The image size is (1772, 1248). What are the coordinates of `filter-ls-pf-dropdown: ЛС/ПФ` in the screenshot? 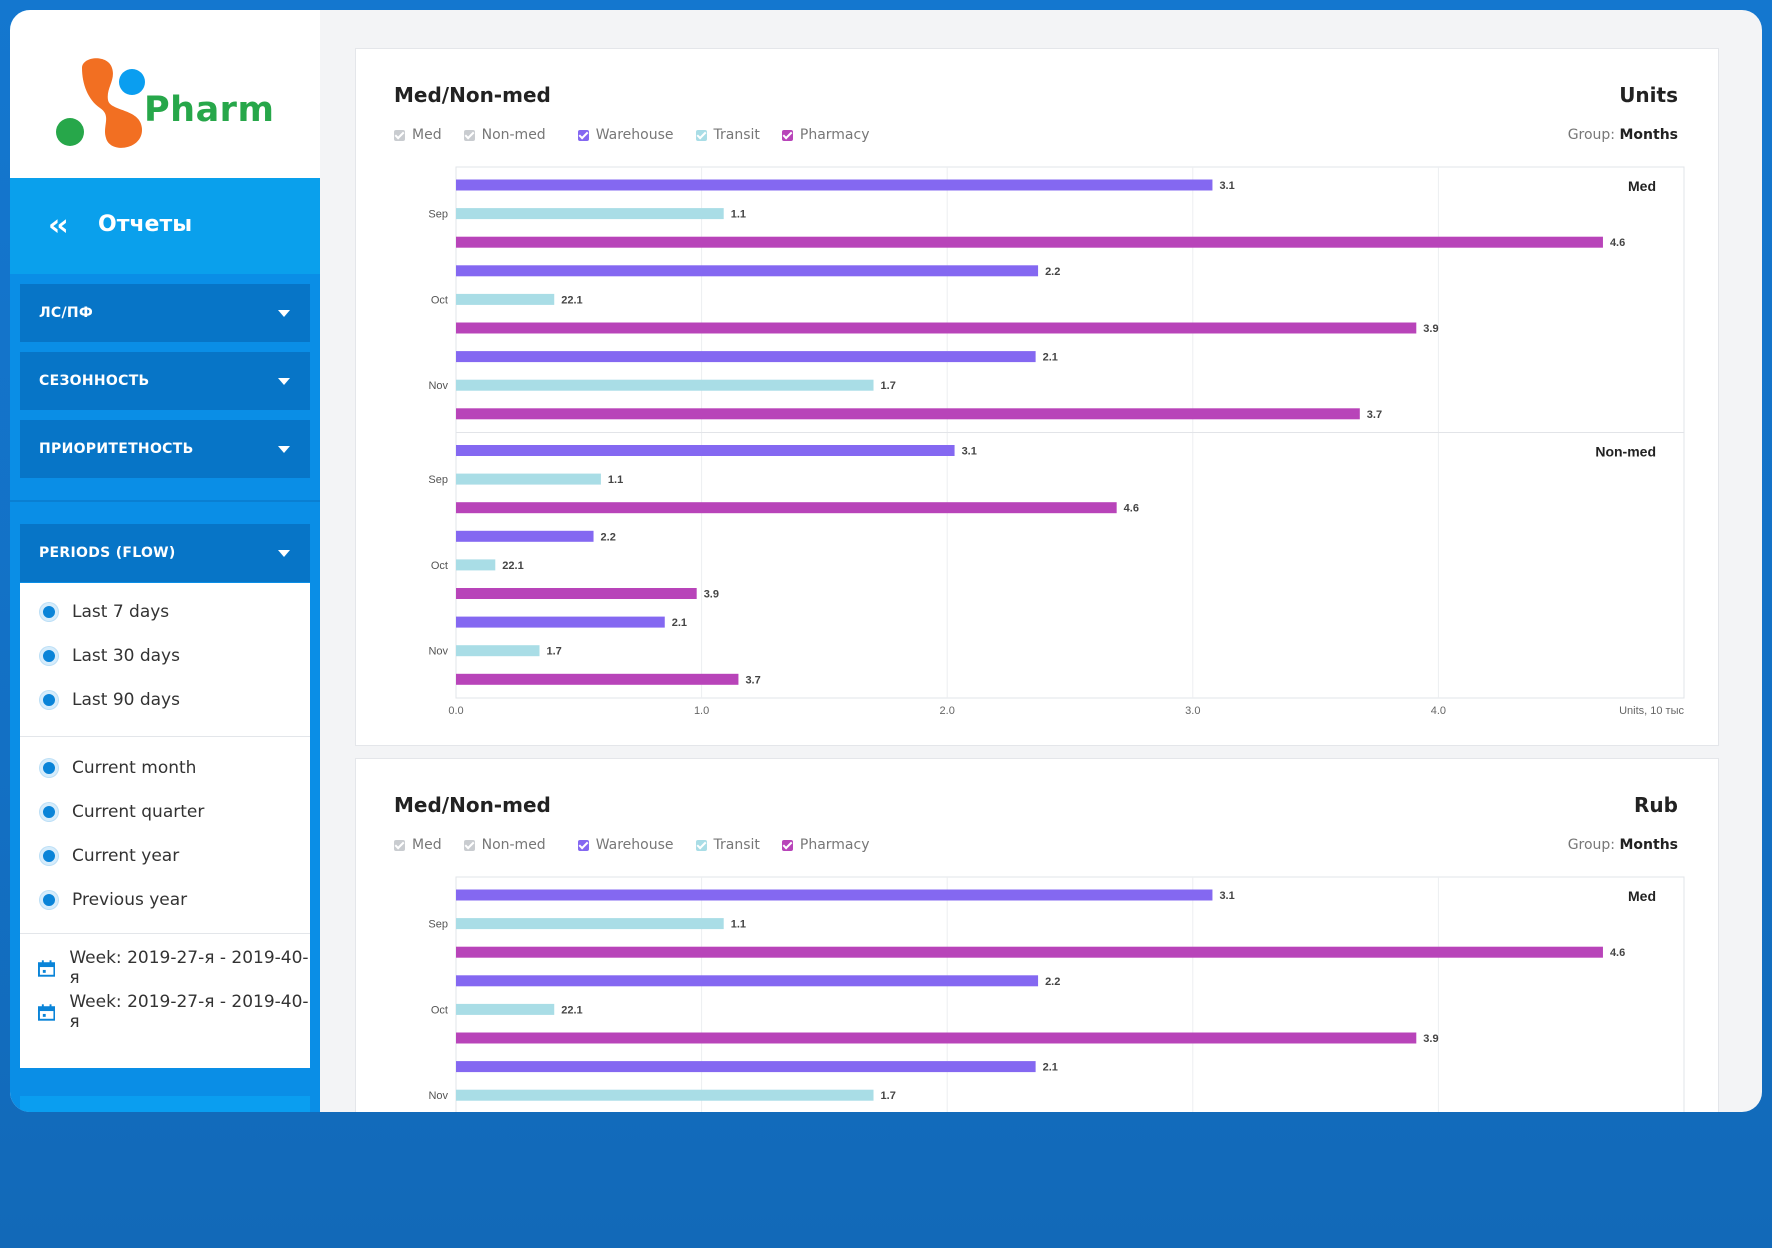 It's located at (165, 313).